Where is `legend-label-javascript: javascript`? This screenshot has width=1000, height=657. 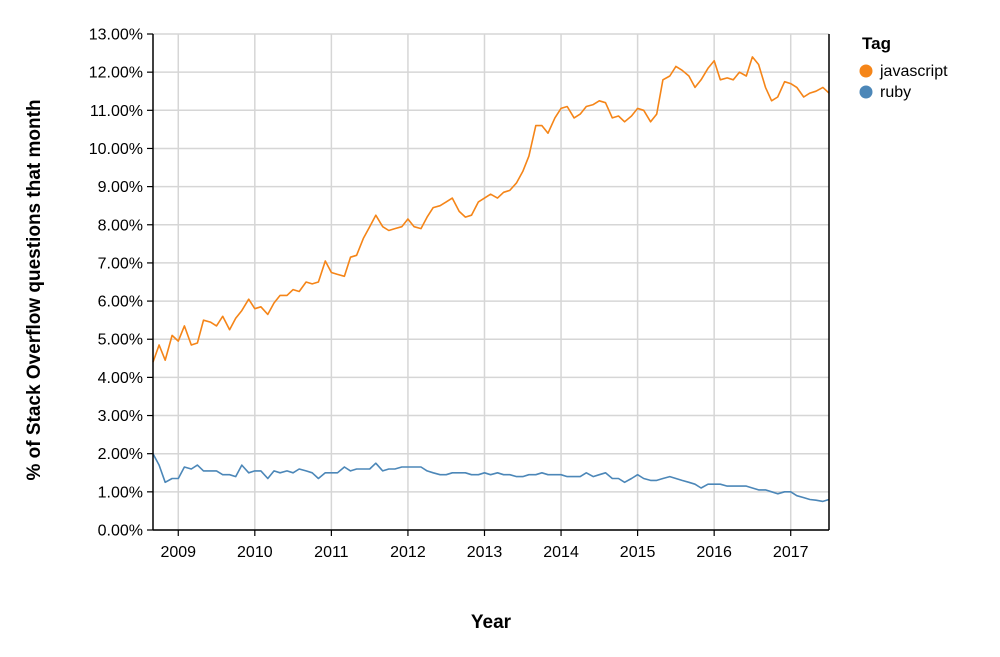
legend-label-javascript: javascript is located at coordinates (913, 71).